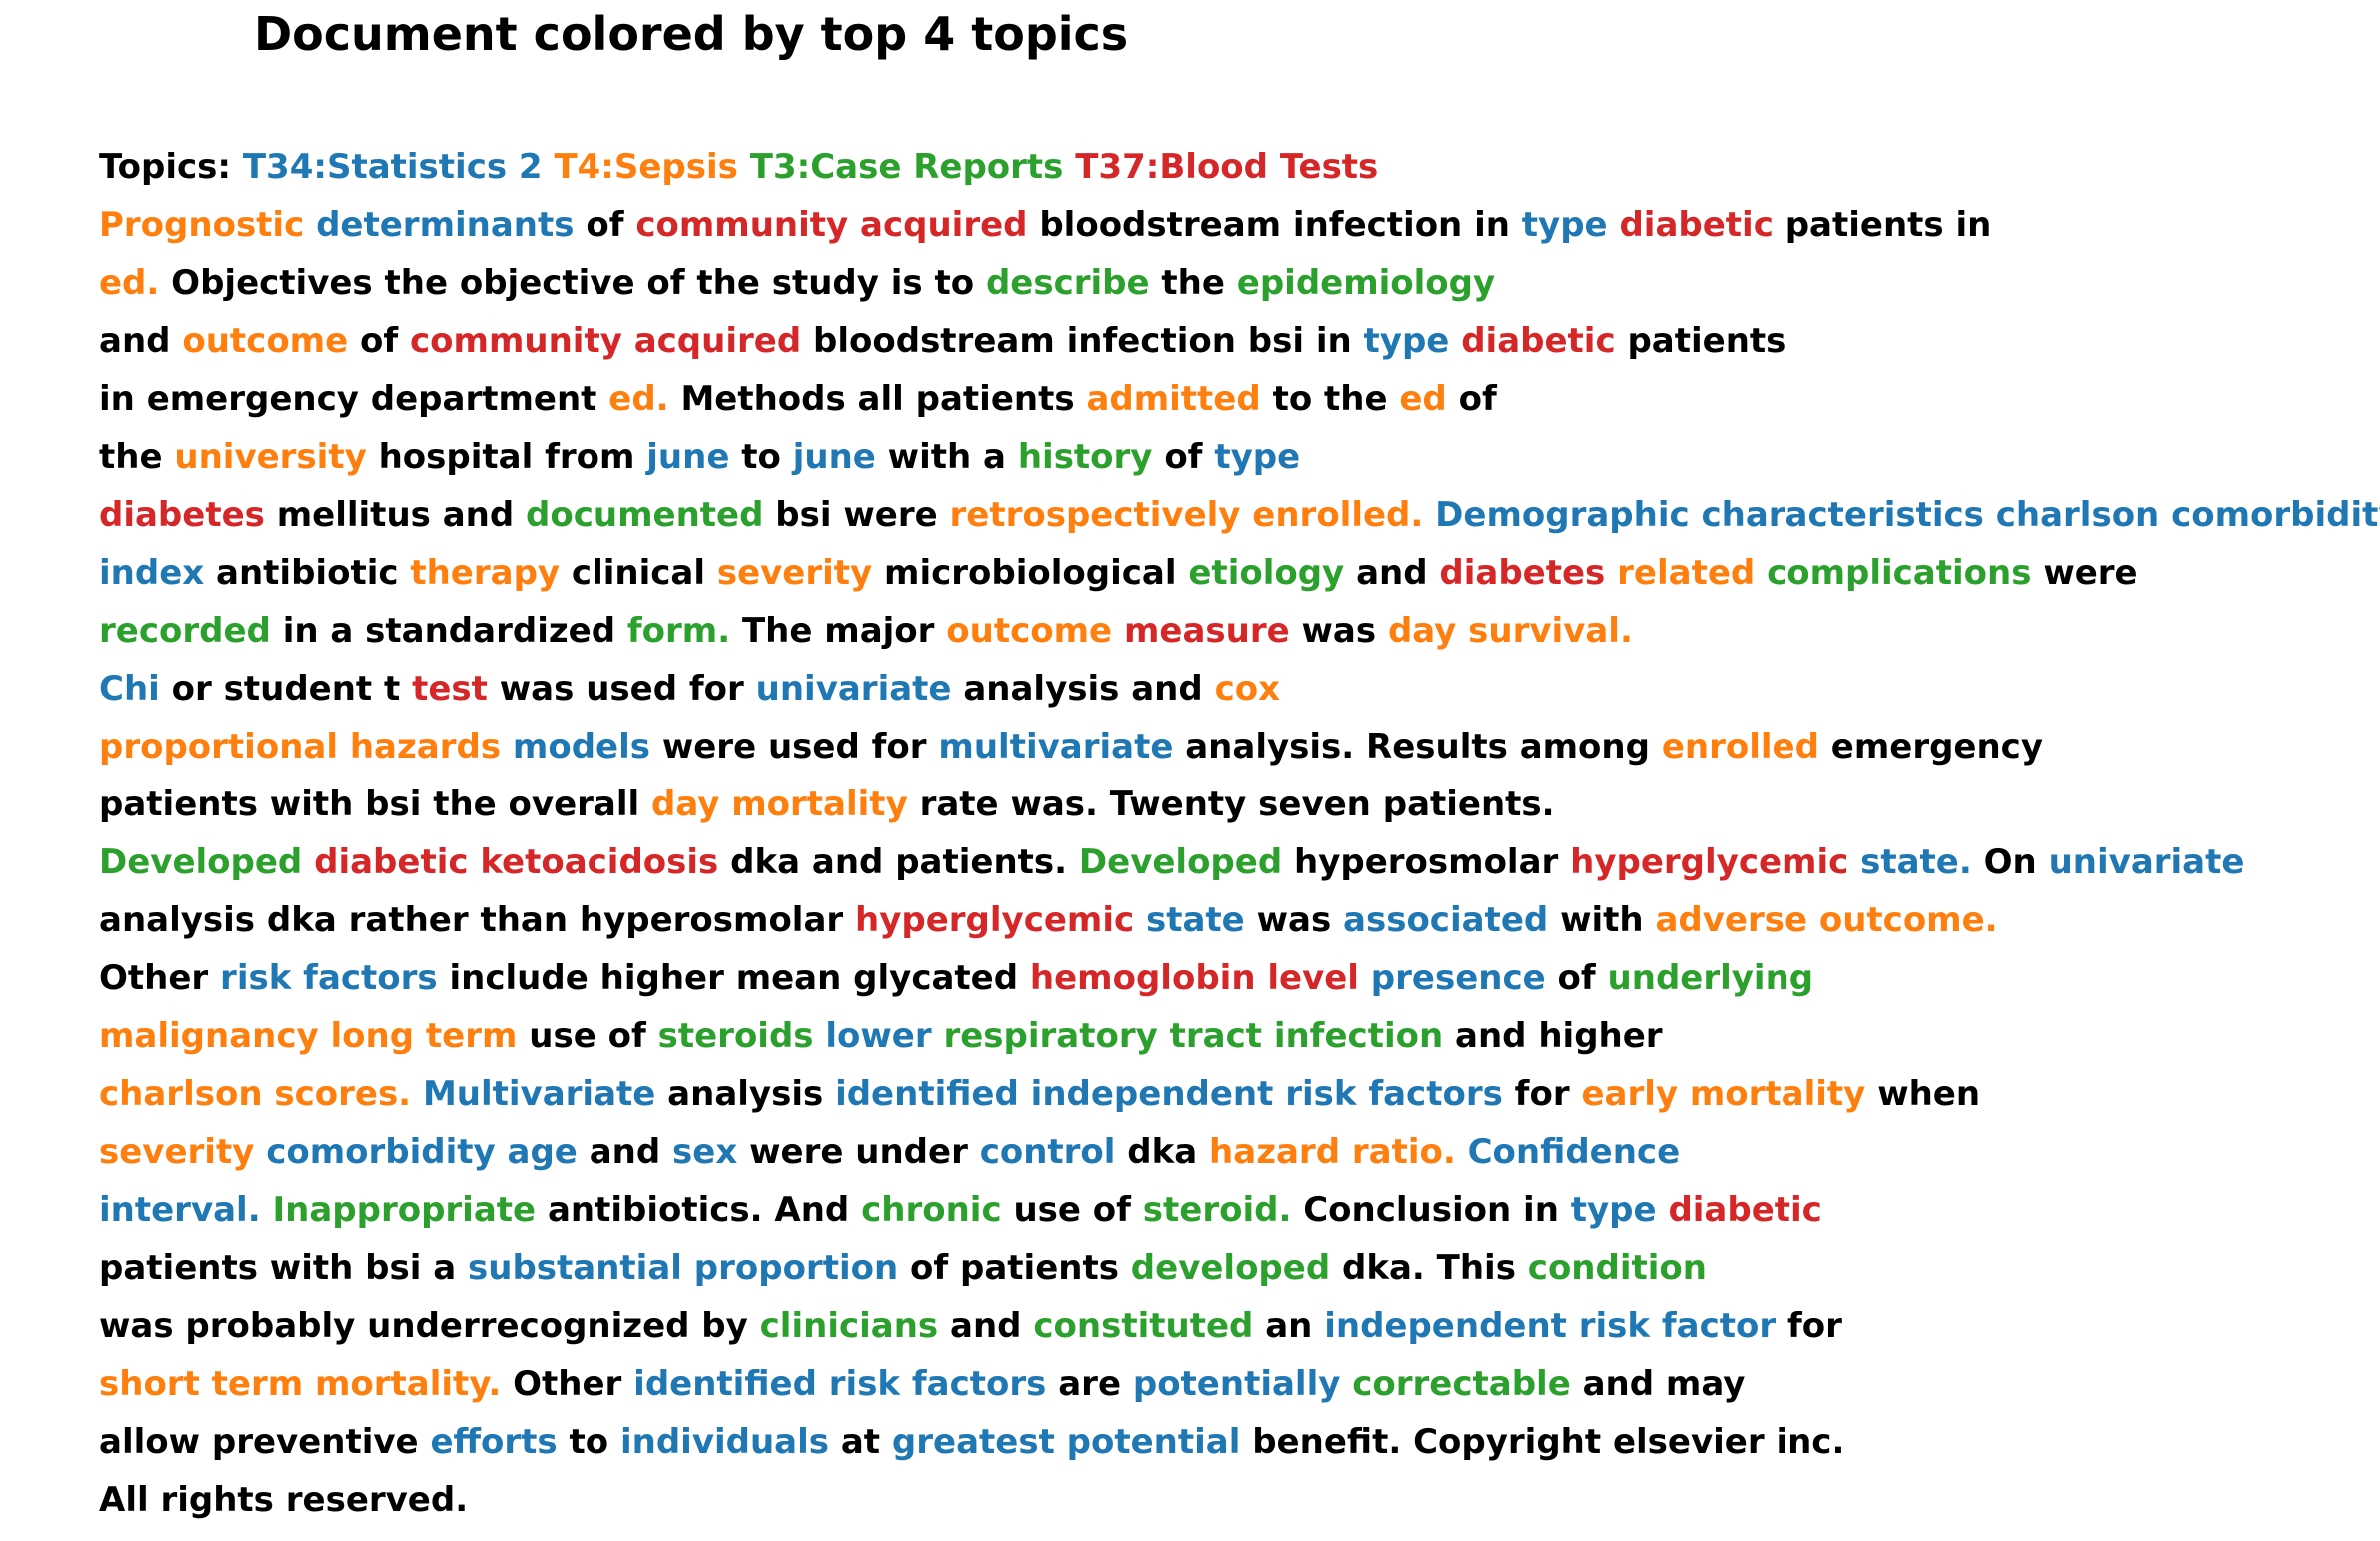  Describe the element at coordinates (638, 573) in the screenshot. I see `plain-word: clinical` at that location.